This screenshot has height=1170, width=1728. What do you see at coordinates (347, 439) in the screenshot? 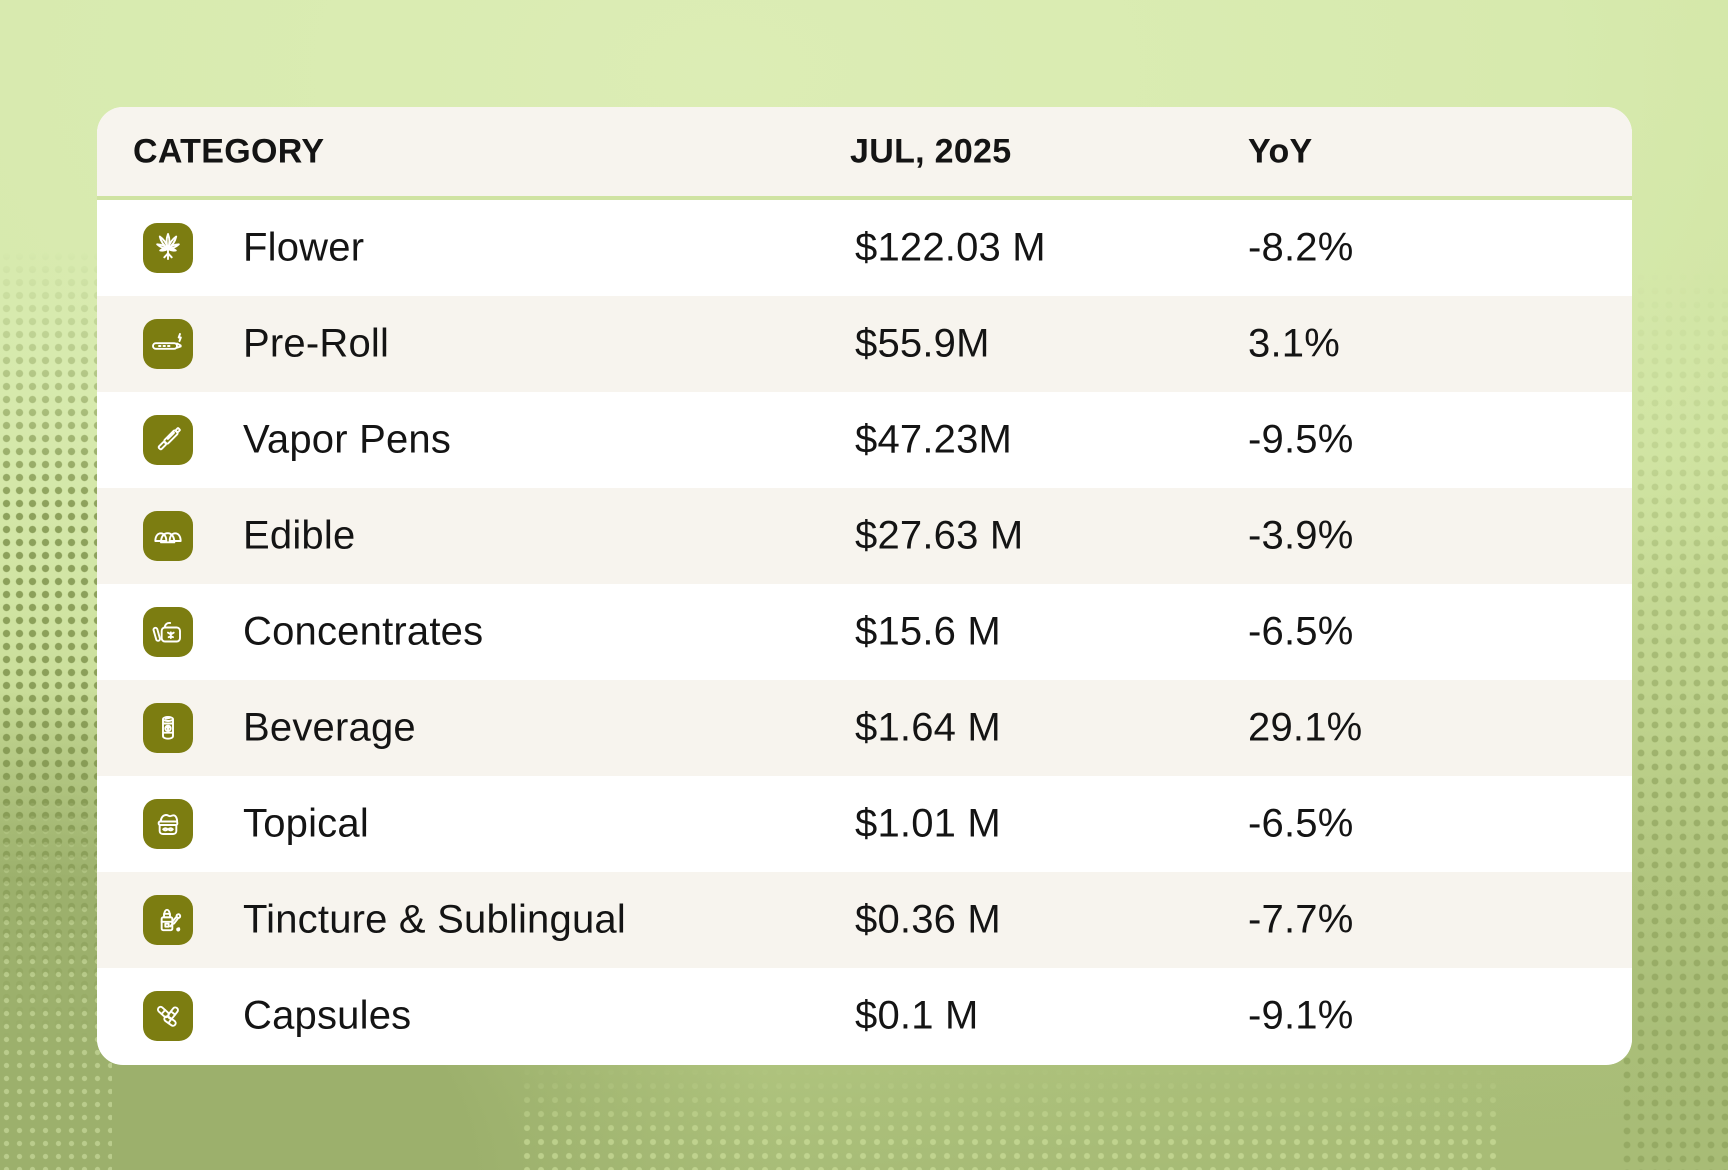
I see `category-label: Vapor Pens` at bounding box center [347, 439].